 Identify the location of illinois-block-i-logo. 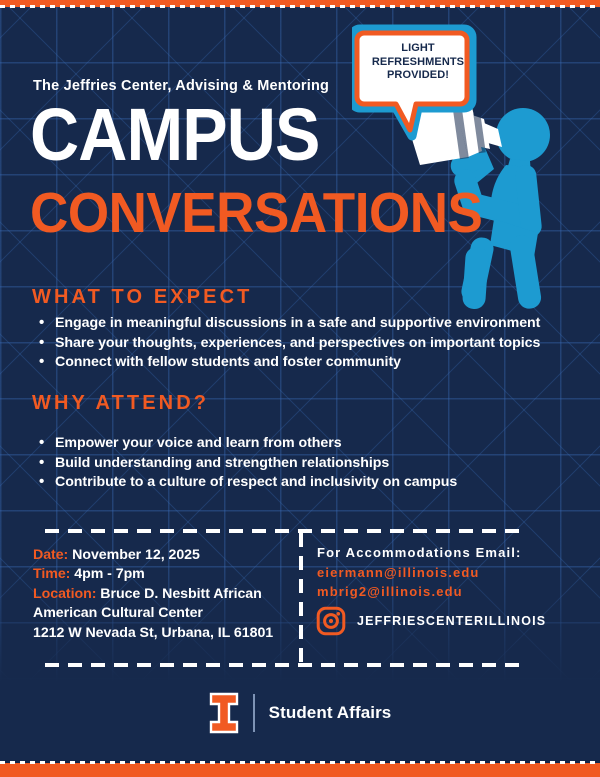
(223, 713).